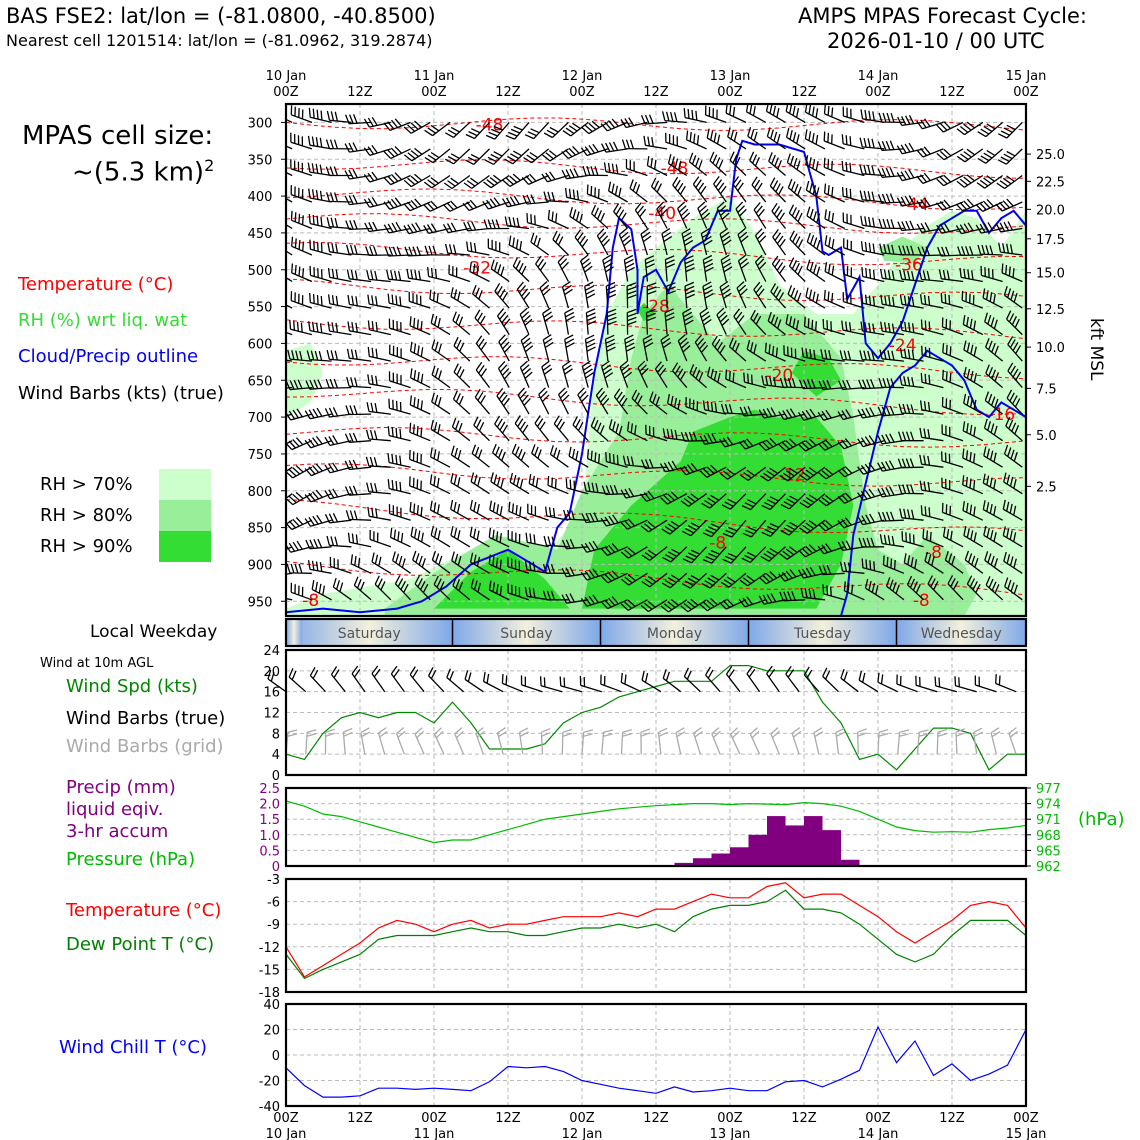 Image resolution: width=1140 pixels, height=1140 pixels. I want to click on panel-y-tick-label: 0, so click(276, 867).